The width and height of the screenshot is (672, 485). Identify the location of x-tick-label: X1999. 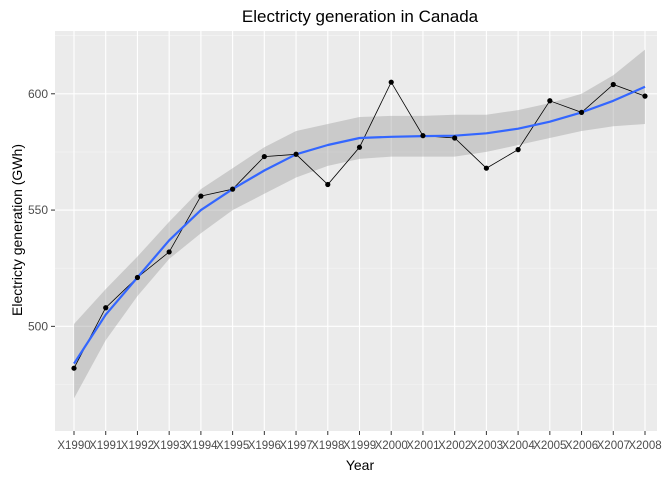
(359, 446).